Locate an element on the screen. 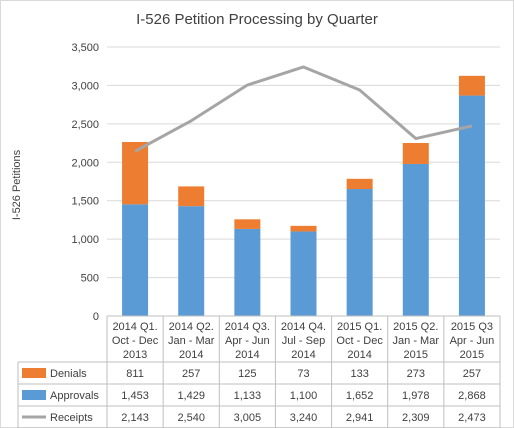 Image resolution: width=514 pixels, height=428 pixels. chart-title: I-526 Petition Processing by Quarter is located at coordinates (257, 19).